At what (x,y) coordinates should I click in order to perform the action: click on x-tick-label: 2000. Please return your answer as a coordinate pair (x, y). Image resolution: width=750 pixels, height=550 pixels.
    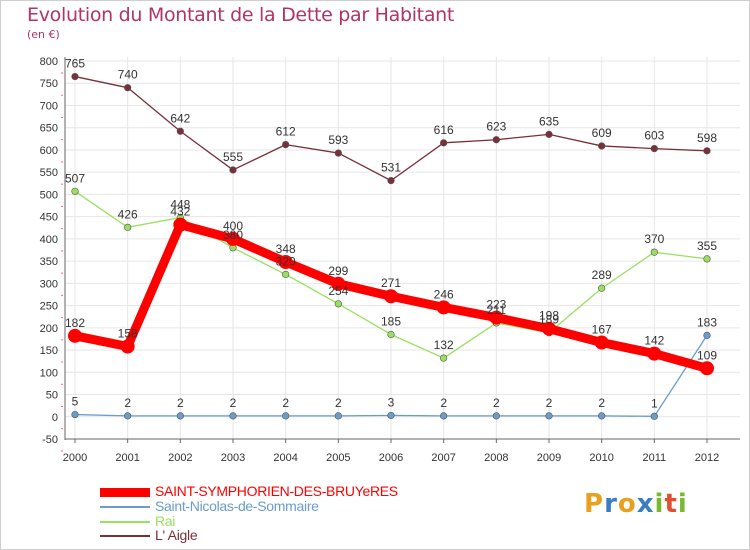
    Looking at the image, I should click on (75, 458).